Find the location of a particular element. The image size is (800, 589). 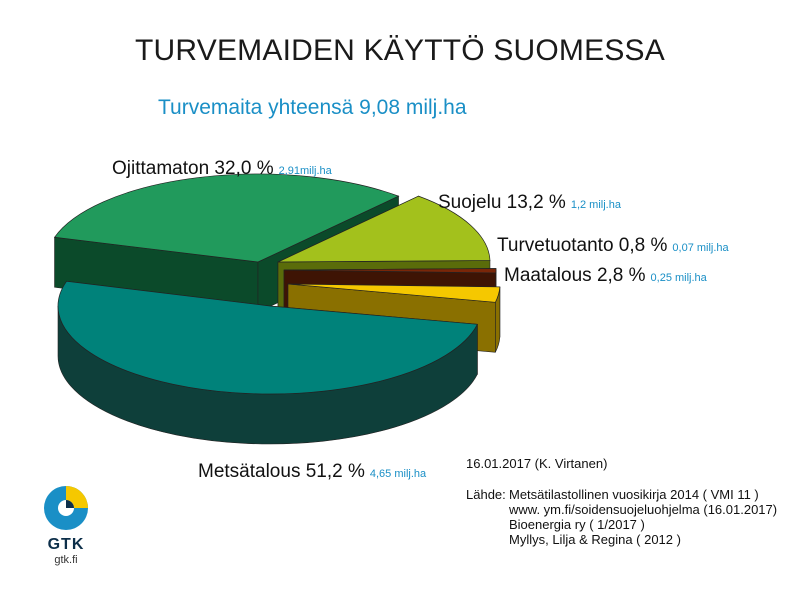

date-note: 16.01.2017 (K. Virtanen) is located at coordinates (537, 463).